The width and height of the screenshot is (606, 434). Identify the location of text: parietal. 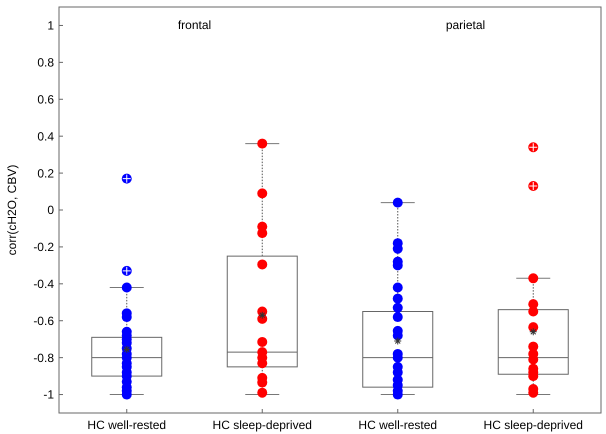
(466, 25).